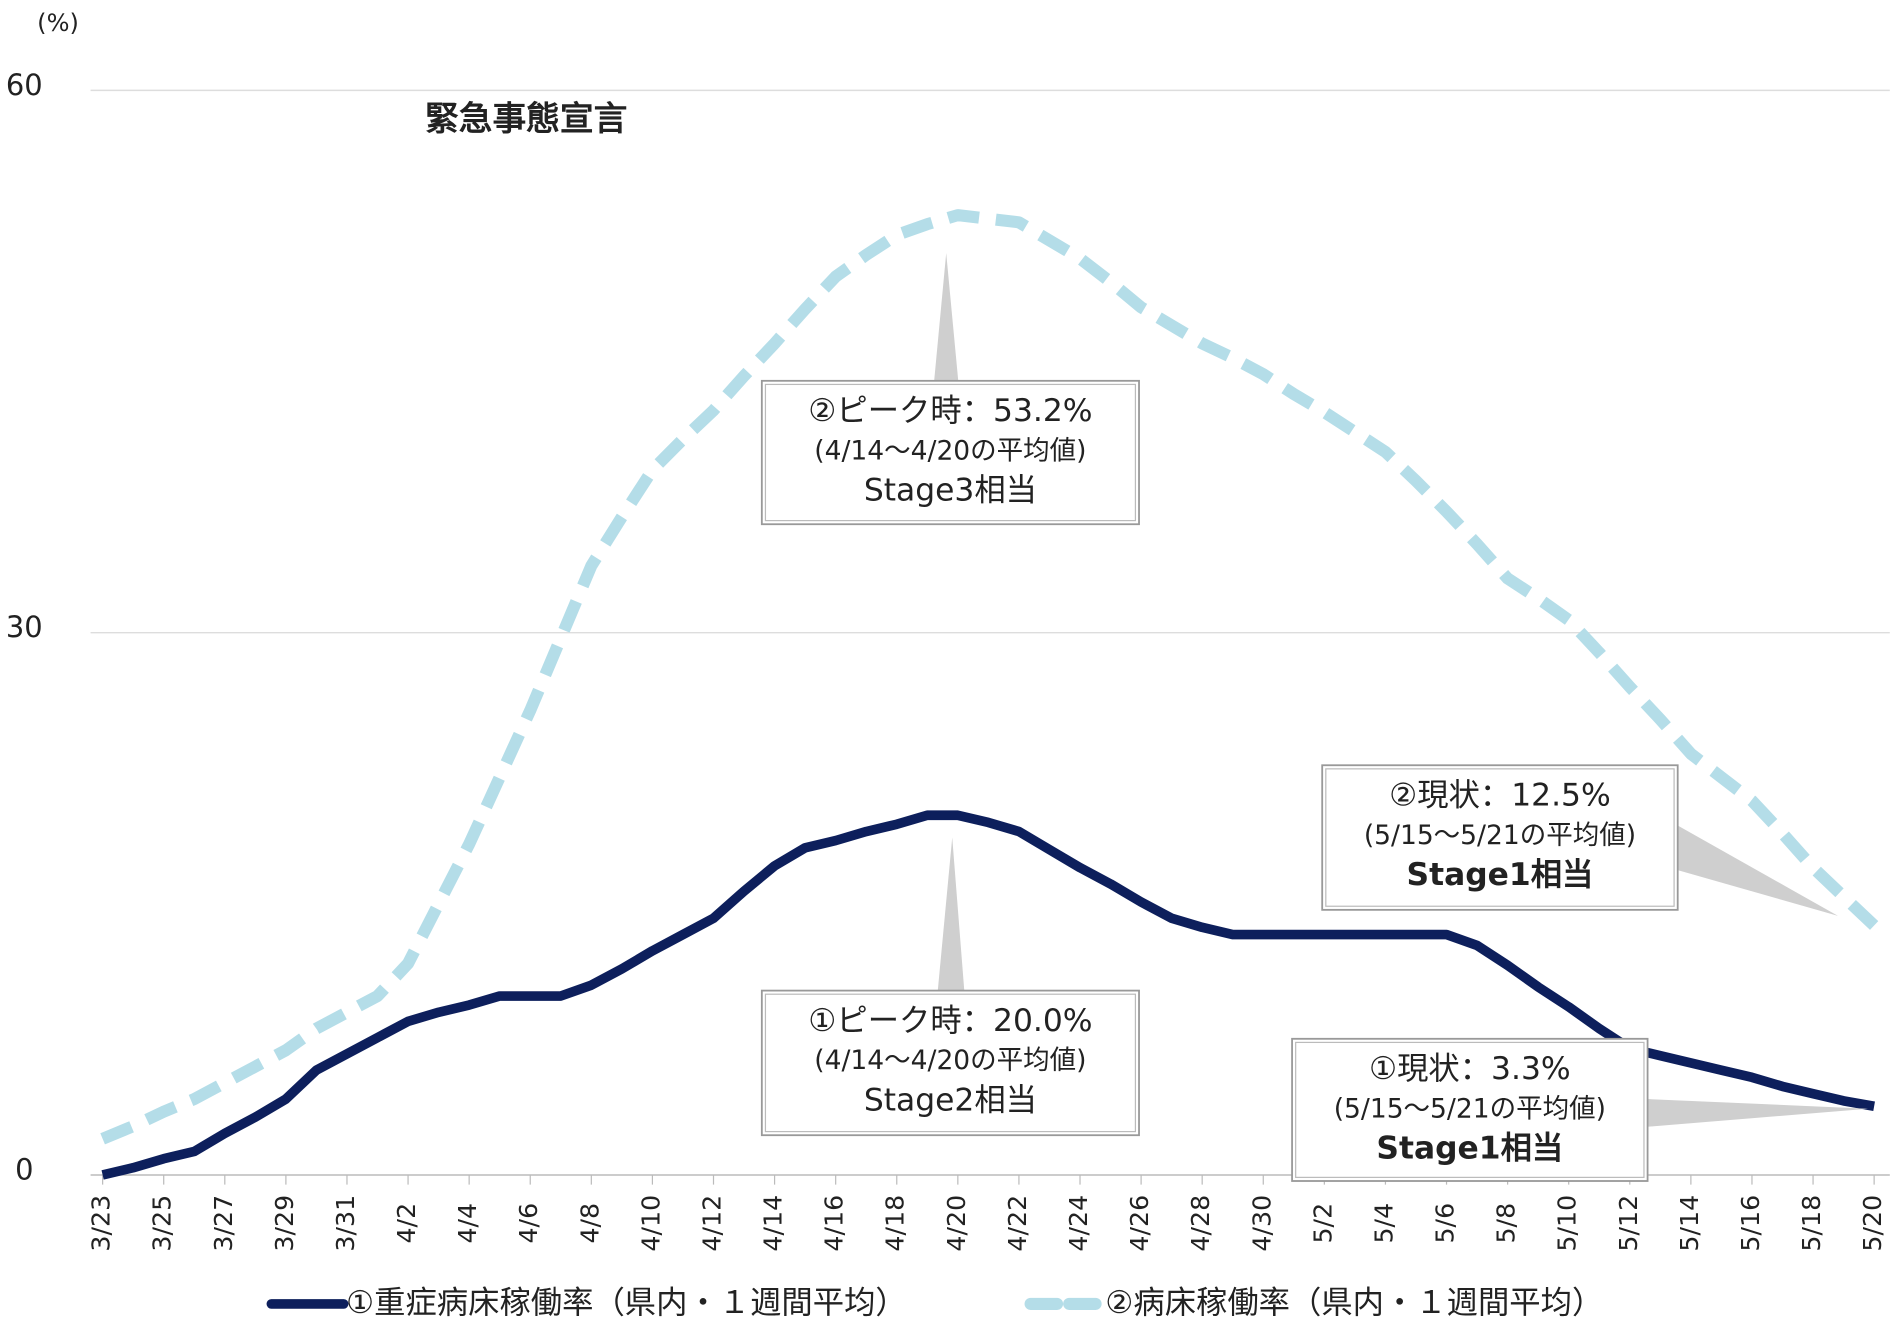  I want to click on y-tick-label: 30, so click(24, 627).